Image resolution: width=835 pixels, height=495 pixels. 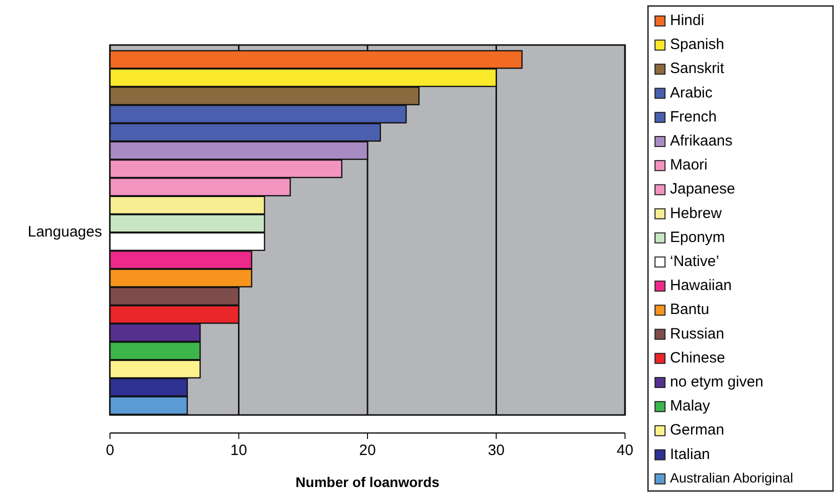 I want to click on legend-label: Bantu, so click(x=690, y=309).